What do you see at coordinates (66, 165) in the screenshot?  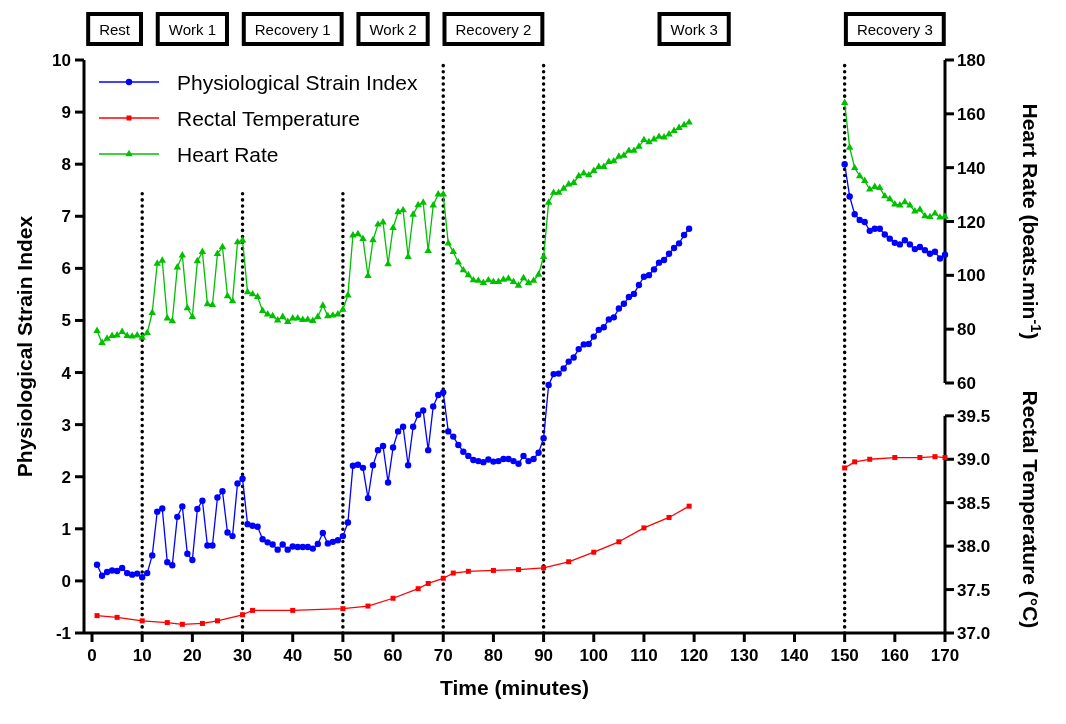 I see `y-tick-label: 8` at bounding box center [66, 165].